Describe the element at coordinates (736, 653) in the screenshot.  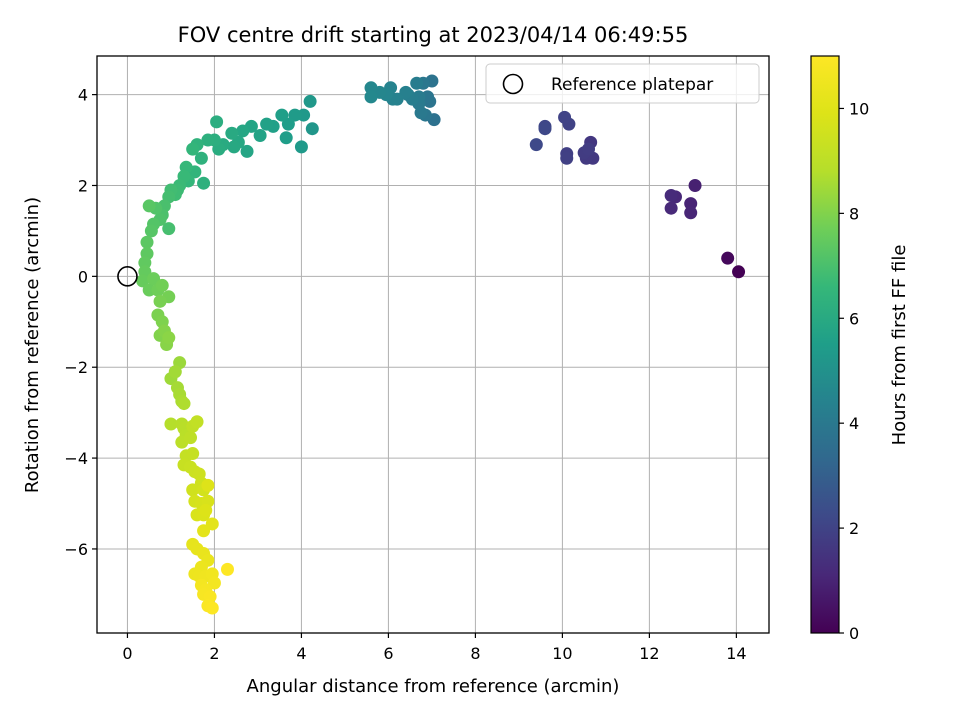
I see `x-tick-label: 14` at that location.